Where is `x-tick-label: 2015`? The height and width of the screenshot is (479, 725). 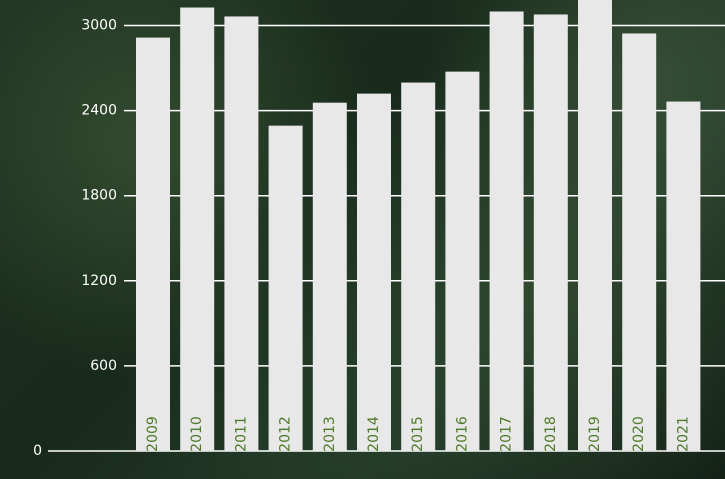 x-tick-label: 2015 is located at coordinates (418, 434).